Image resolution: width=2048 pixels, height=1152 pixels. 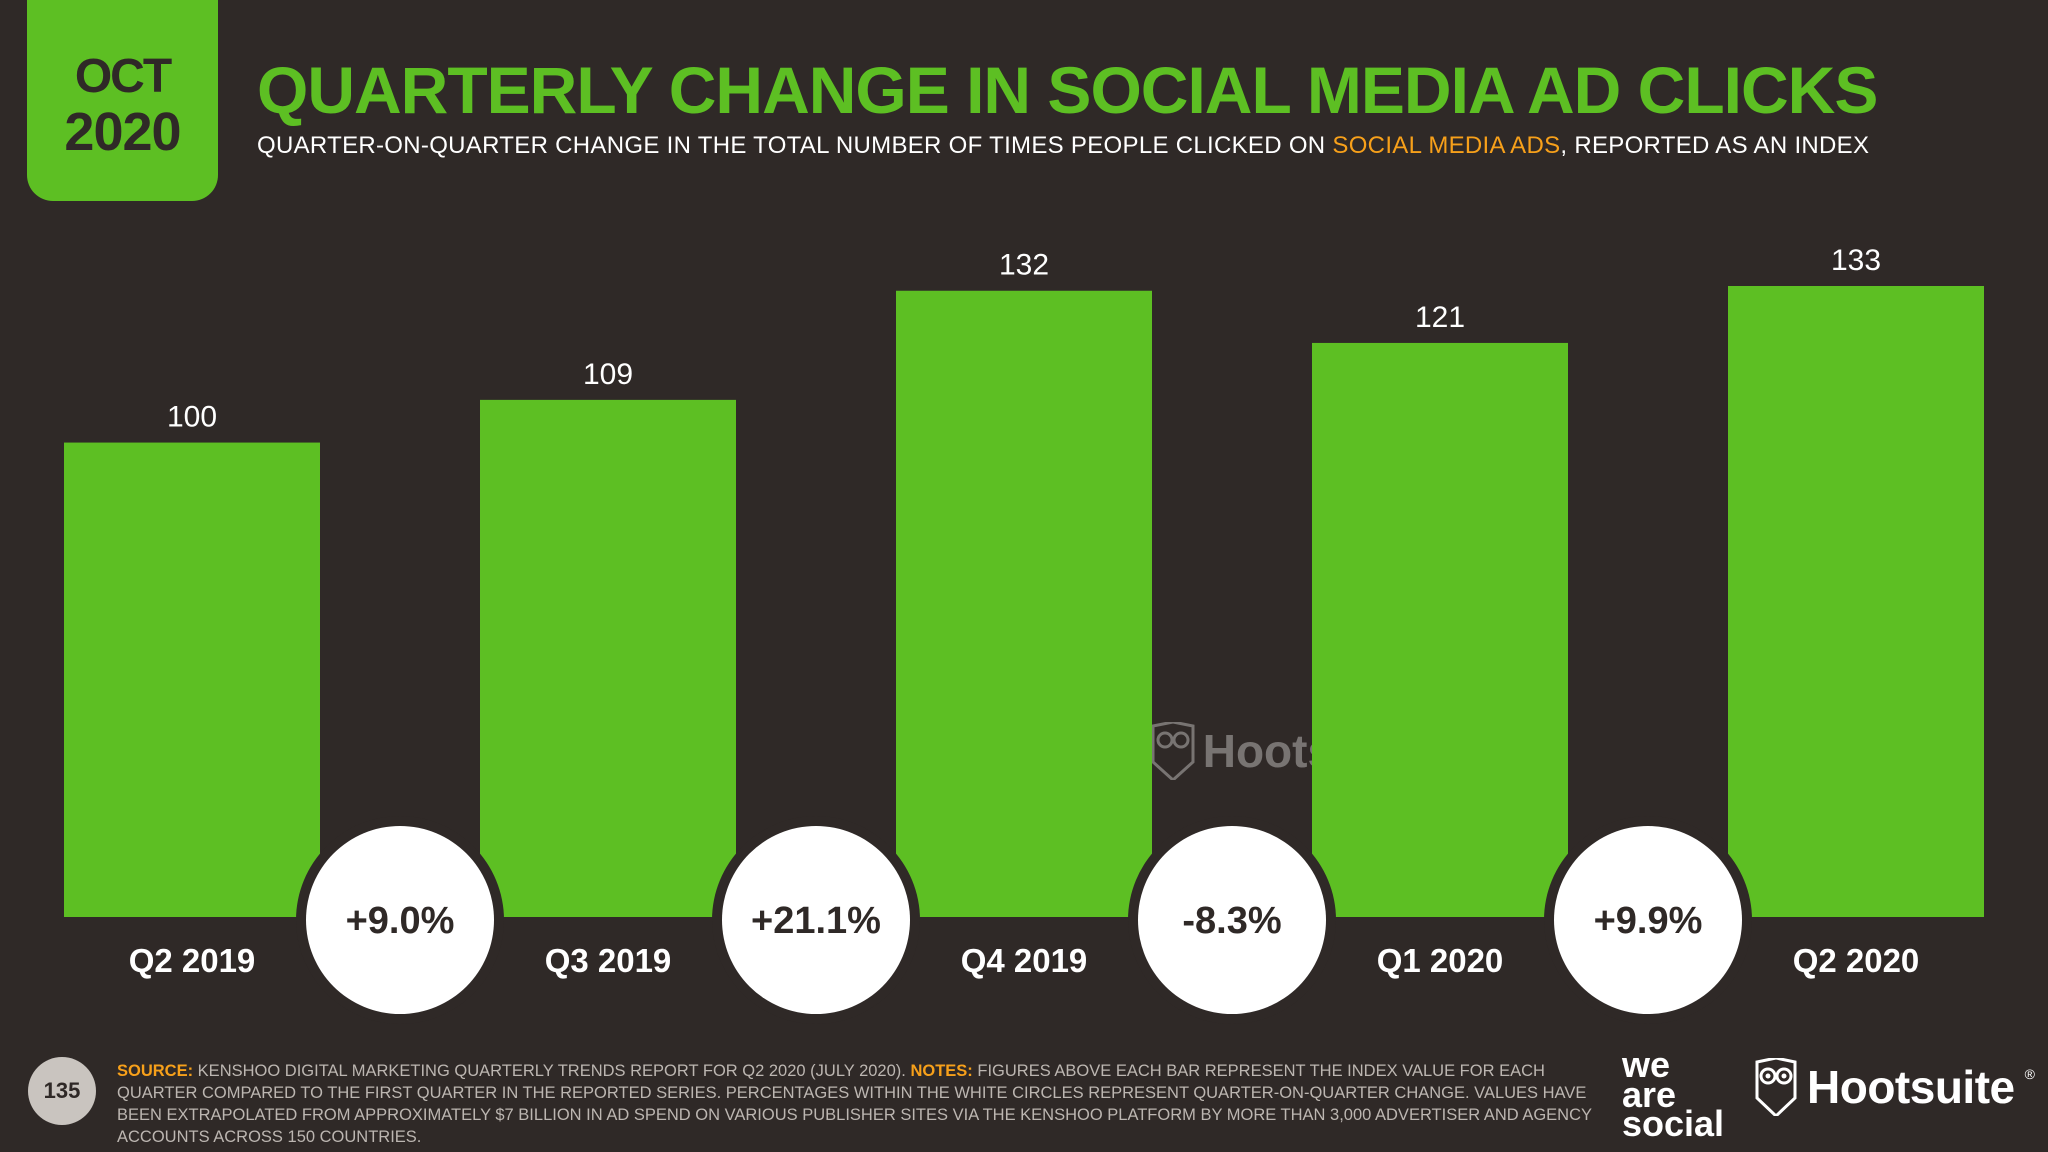 What do you see at coordinates (1673, 1124) in the screenshot?
I see `logo-social: social` at bounding box center [1673, 1124].